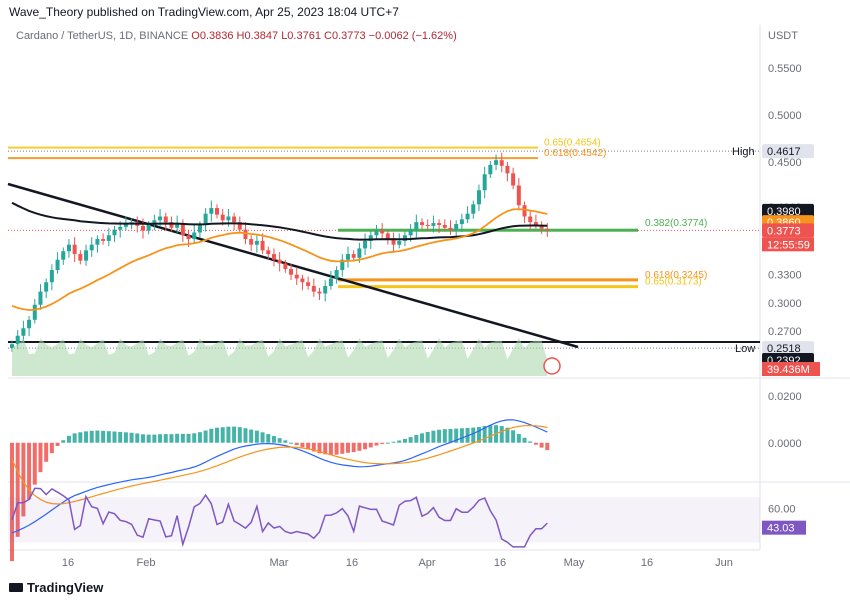 The image size is (850, 604). I want to click on low-price-badge-text: 0.2518, so click(784, 349).